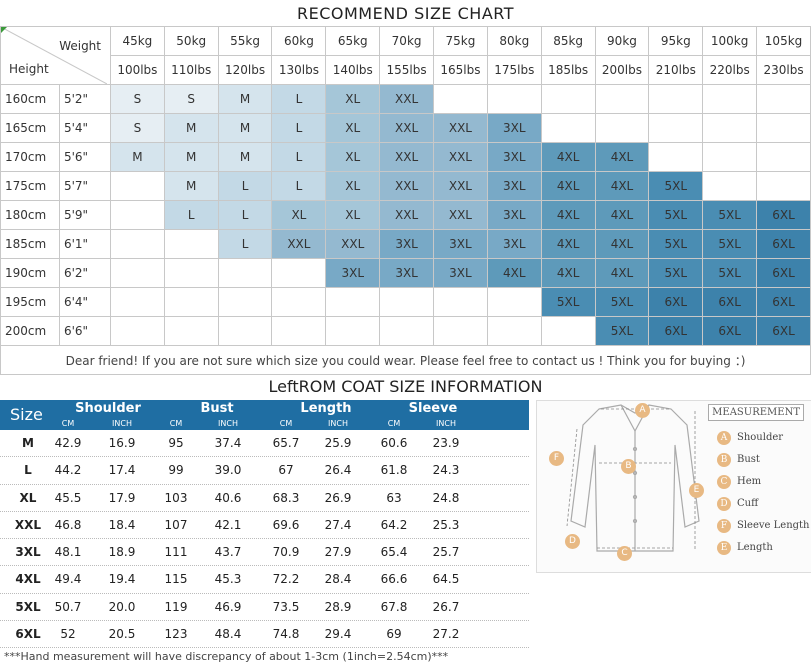 Image resolution: width=811 pixels, height=663 pixels. What do you see at coordinates (405, 273) in the screenshot?
I see `size-row-190cm: 190cm 6'2" 3XL 3XL 3XL 4XL 4XL 4XL 5XL 5XL 6XL` at bounding box center [405, 273].